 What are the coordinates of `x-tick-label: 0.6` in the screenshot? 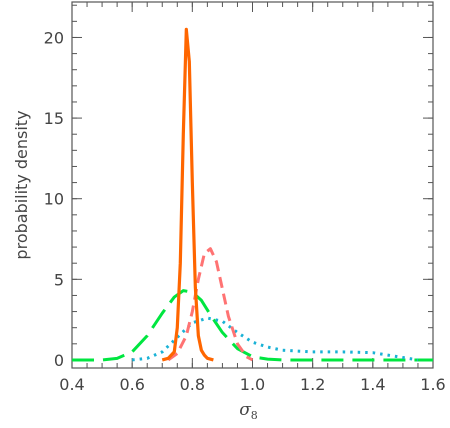 It's located at (131, 384).